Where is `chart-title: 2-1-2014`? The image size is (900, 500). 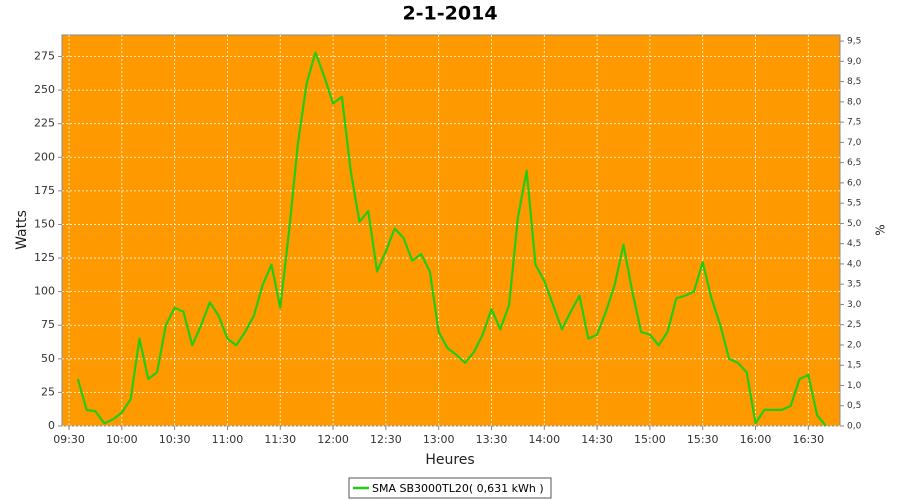 chart-title: 2-1-2014 is located at coordinates (449, 14).